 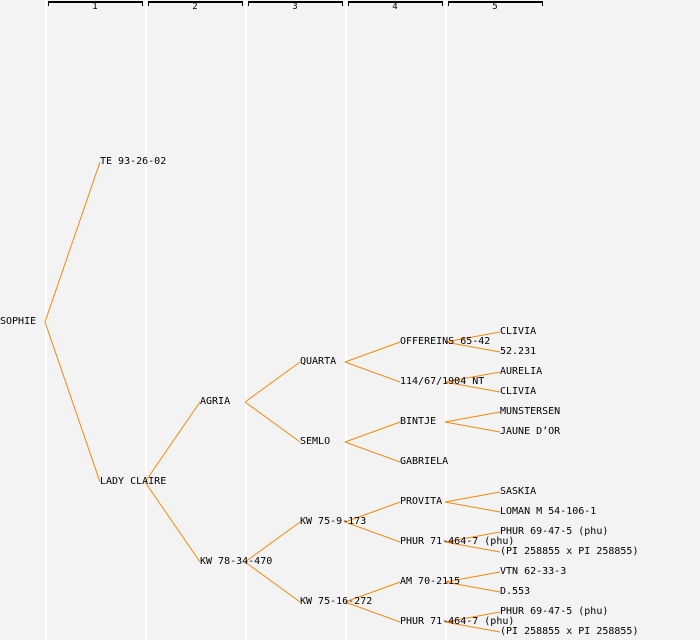 I want to click on pedigree-node-gen4: OFFEREINS 65-42, so click(x=445, y=341).